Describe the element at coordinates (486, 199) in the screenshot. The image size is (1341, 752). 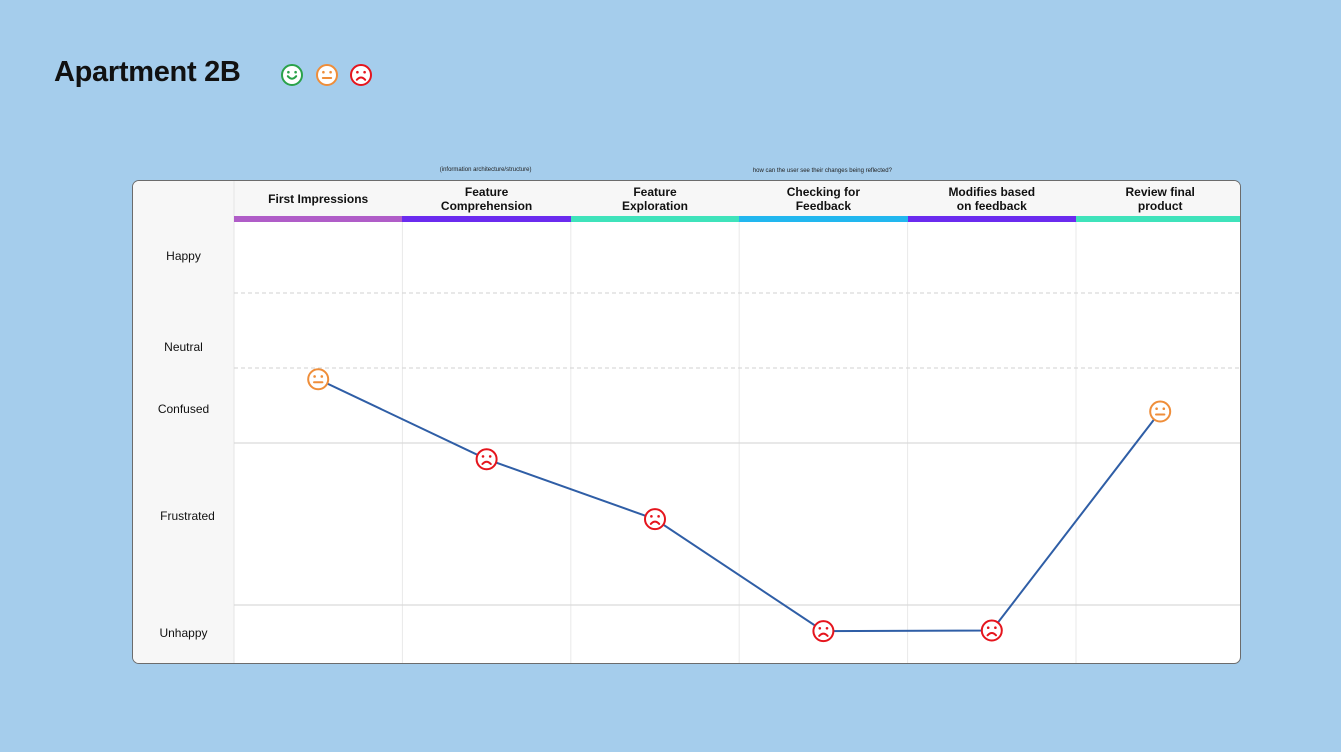
I see `column-header: Feature Comprehension` at that location.